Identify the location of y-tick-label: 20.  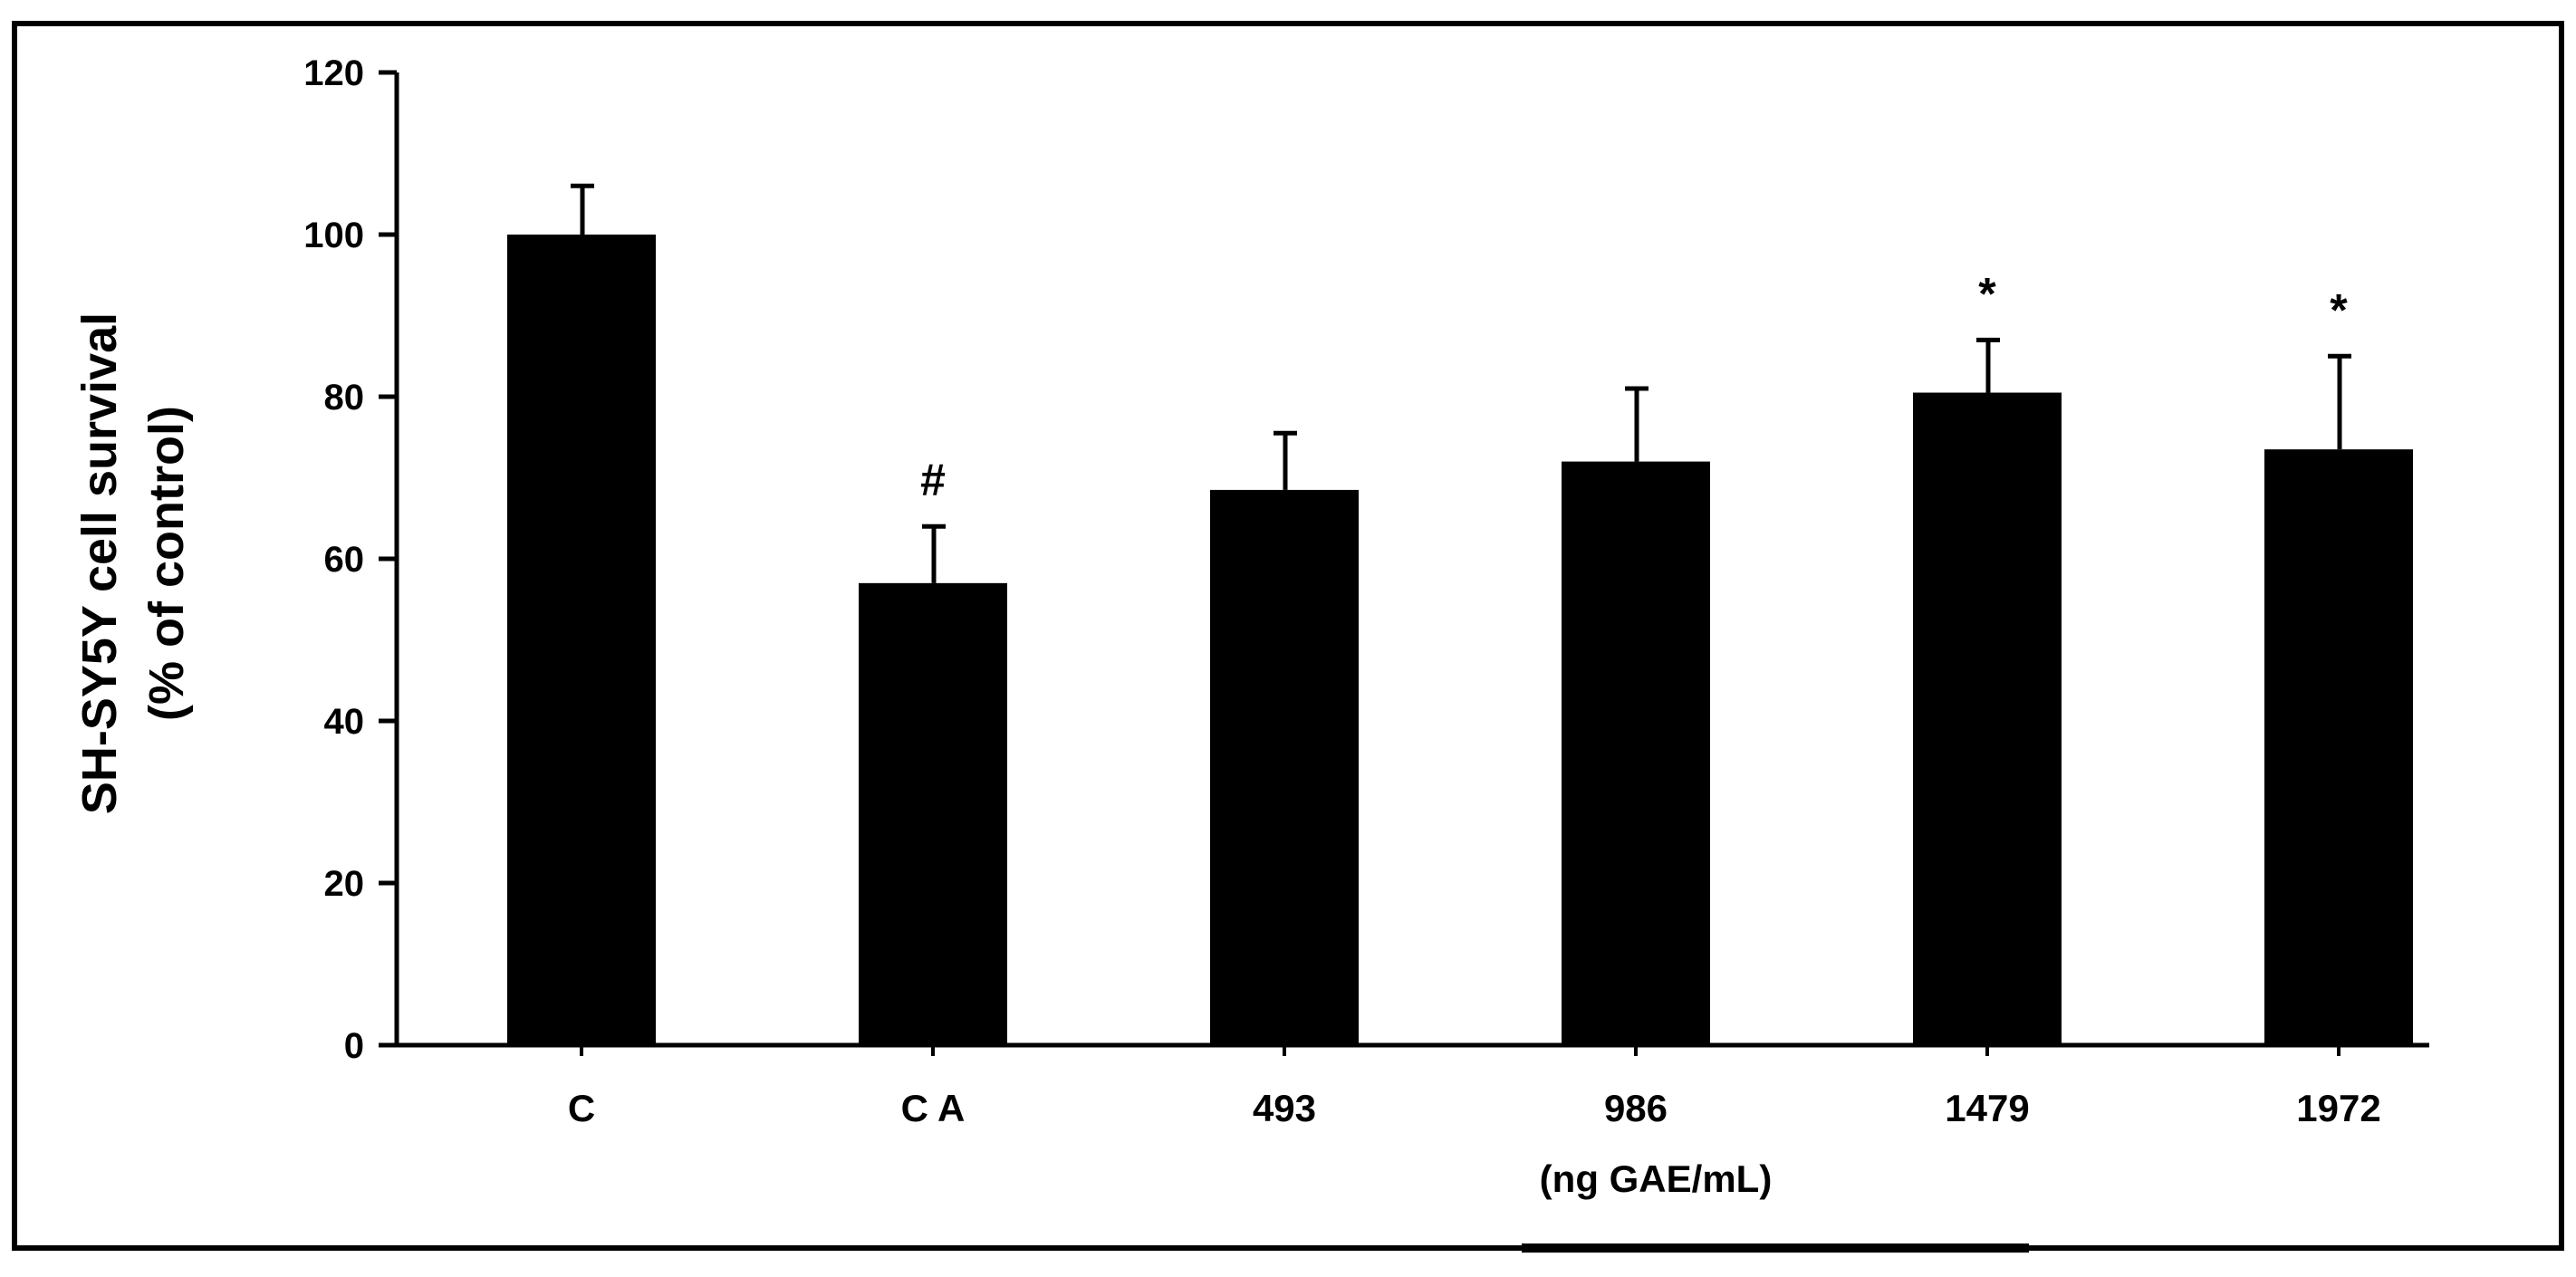
(344, 884).